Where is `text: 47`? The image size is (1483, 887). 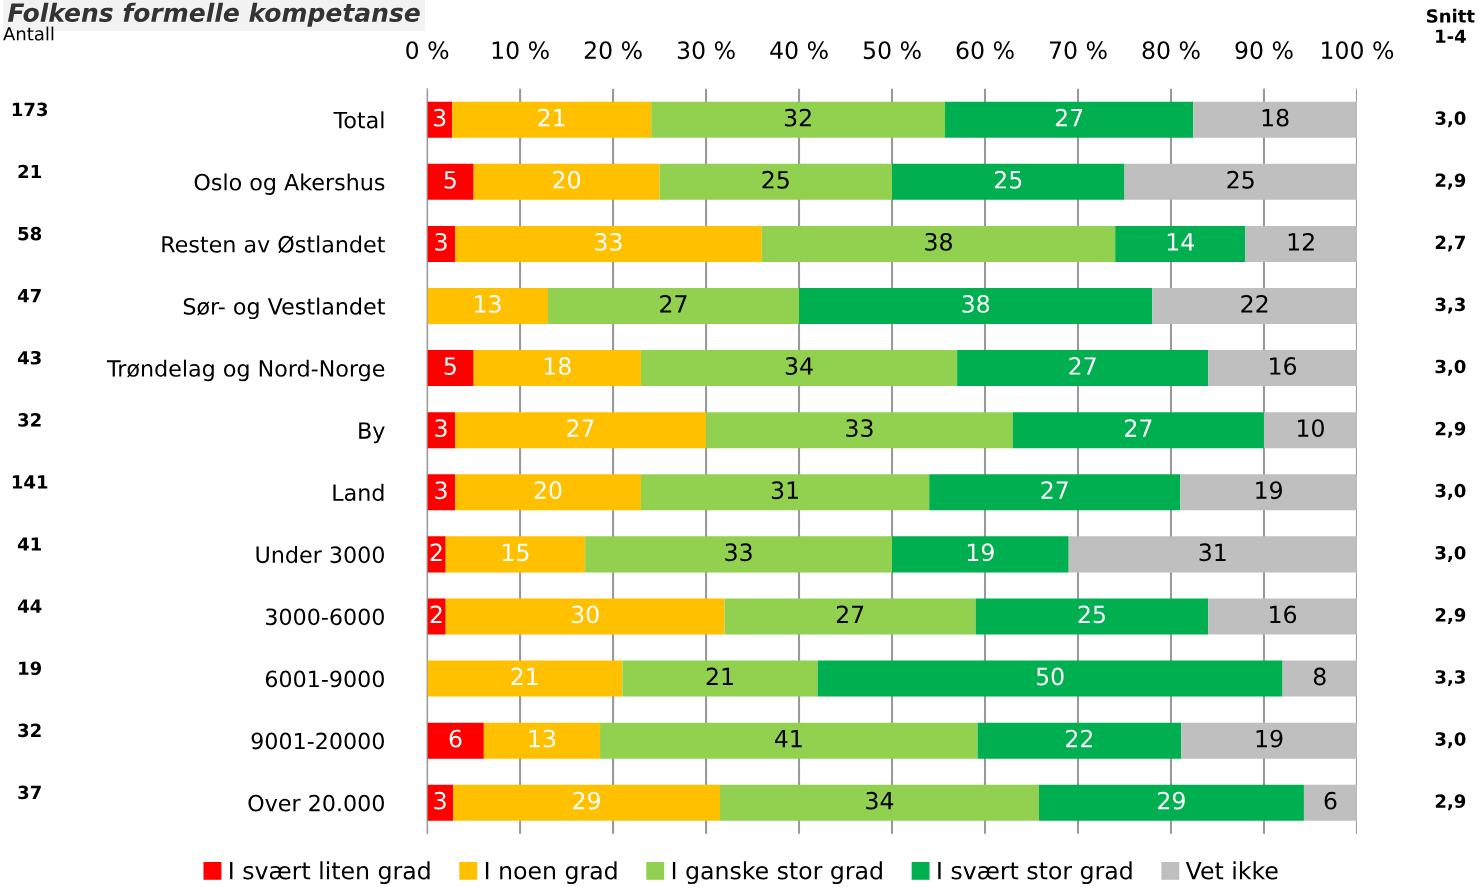
text: 47 is located at coordinates (29, 296).